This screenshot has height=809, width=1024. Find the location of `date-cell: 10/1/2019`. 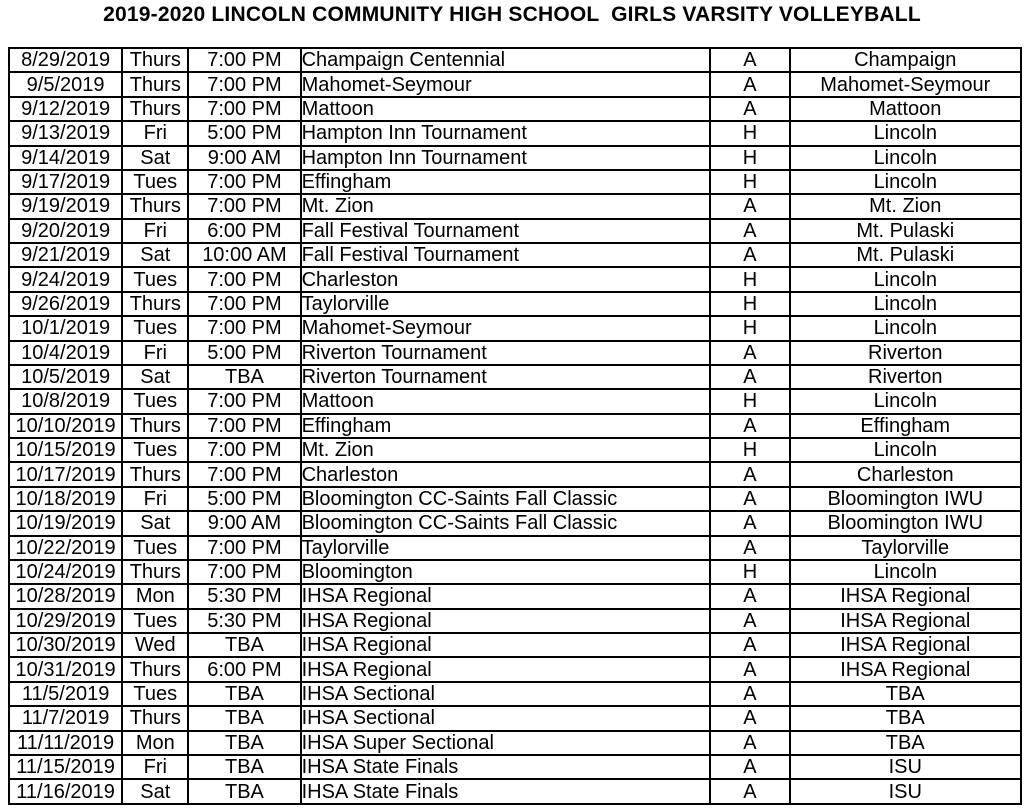

date-cell: 10/1/2019 is located at coordinates (65, 328).